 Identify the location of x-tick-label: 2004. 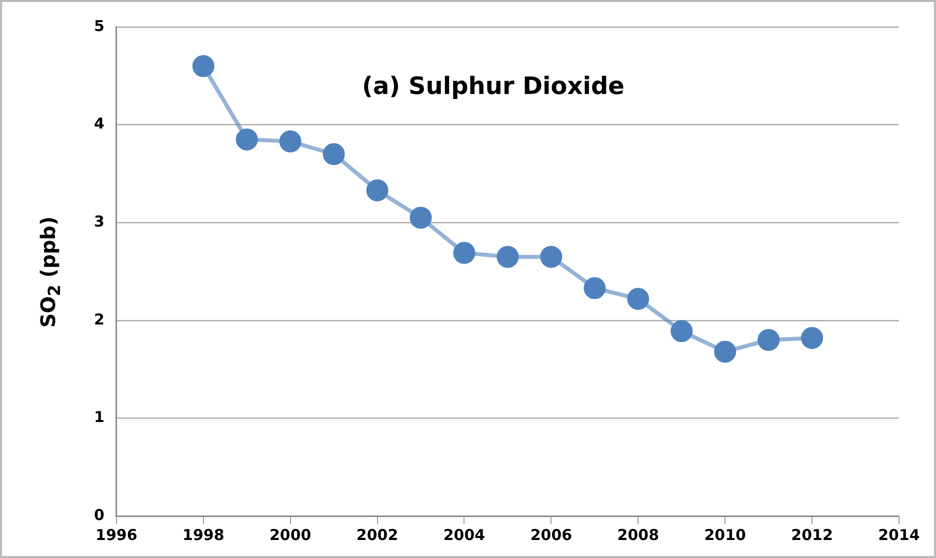
(464, 535).